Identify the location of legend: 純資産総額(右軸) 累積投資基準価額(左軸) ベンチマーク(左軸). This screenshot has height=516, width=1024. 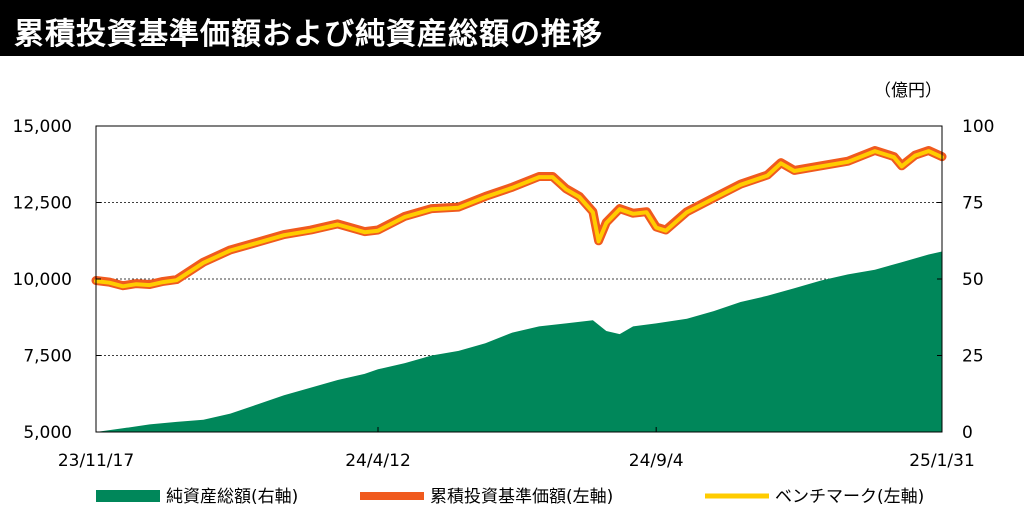
(510, 497).